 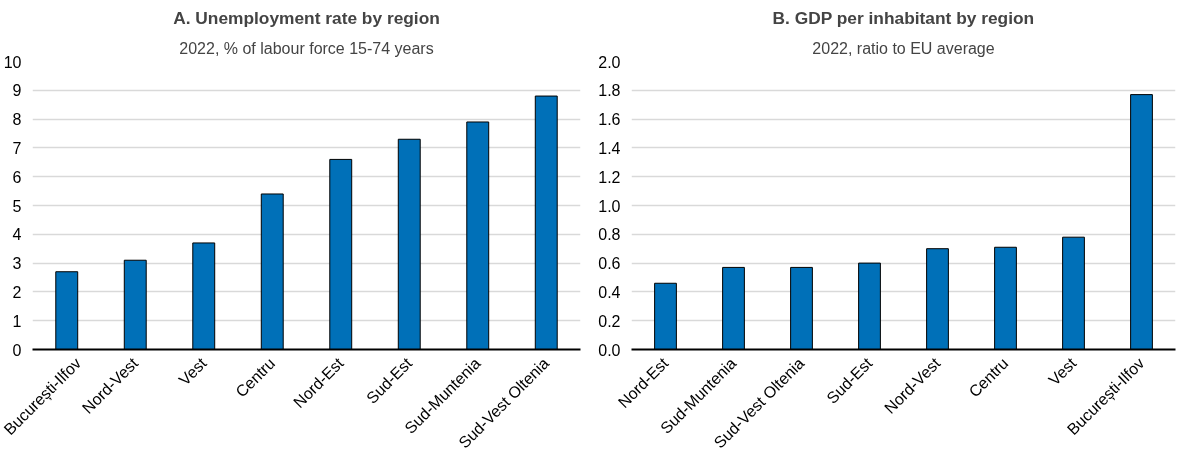 I want to click on chart-subtitle: 2022, % of labour force 15-74 years, so click(x=306, y=48).